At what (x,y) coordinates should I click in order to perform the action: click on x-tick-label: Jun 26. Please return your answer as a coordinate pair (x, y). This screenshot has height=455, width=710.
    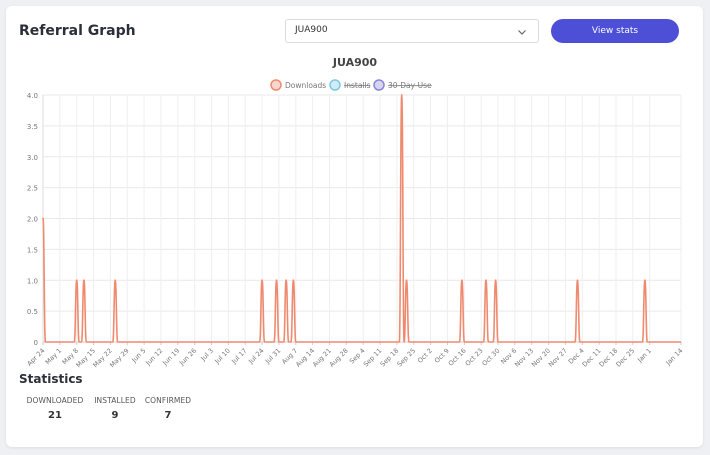
    Looking at the image, I should click on (187, 357).